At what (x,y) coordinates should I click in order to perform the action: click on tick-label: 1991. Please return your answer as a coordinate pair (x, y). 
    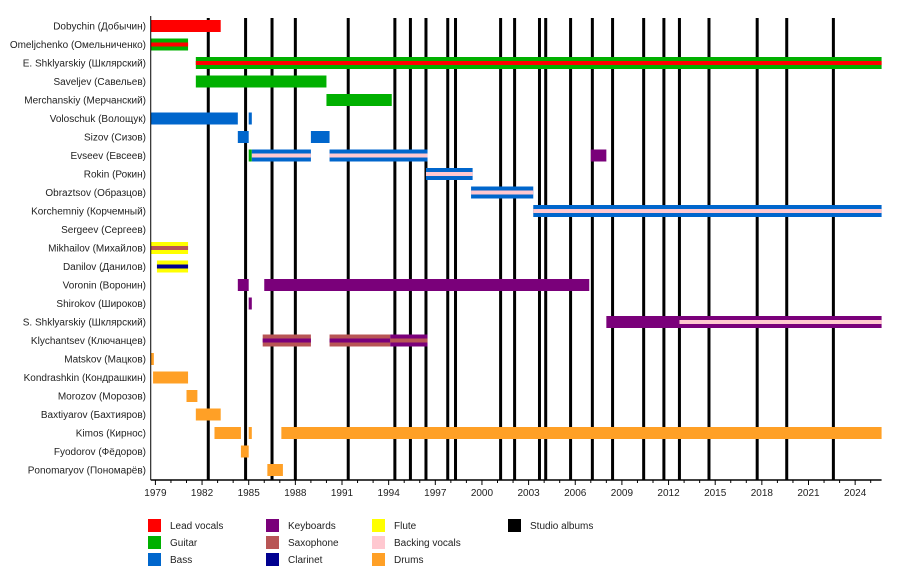
    Looking at the image, I should click on (342, 493).